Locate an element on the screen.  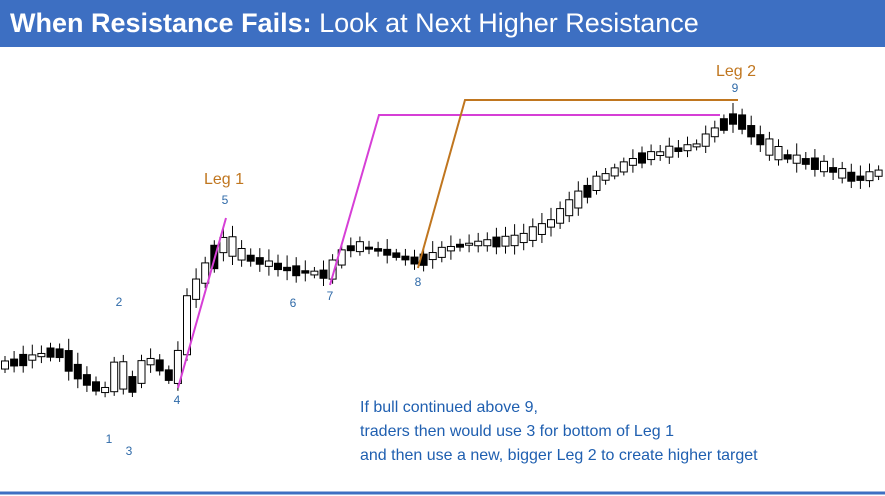
point-label: 4 is located at coordinates (177, 400).